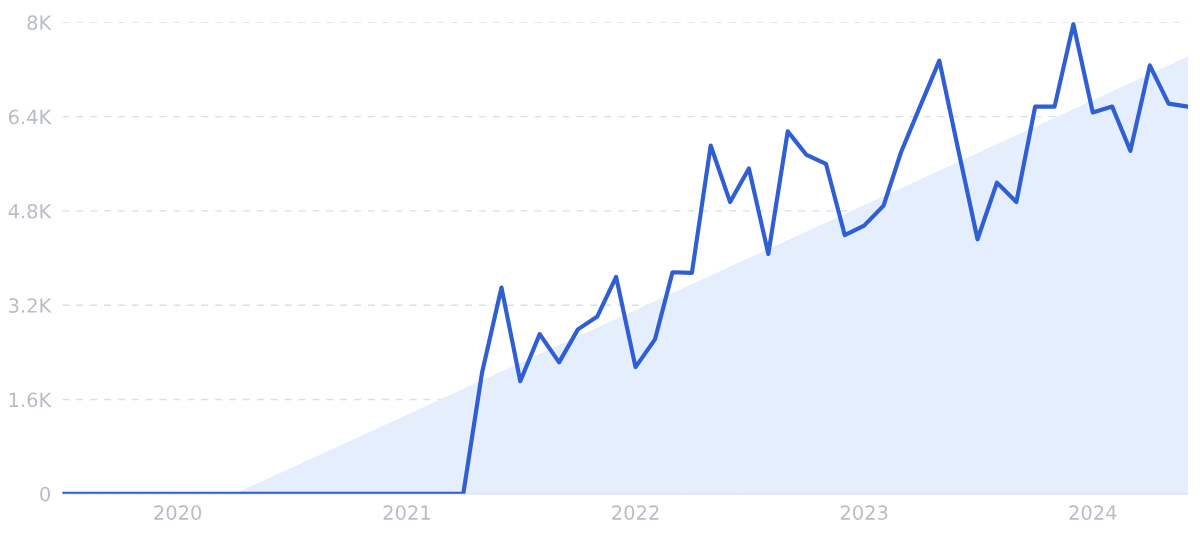  Describe the element at coordinates (635, 512) in the screenshot. I see `x-tick-label: 2022` at that location.